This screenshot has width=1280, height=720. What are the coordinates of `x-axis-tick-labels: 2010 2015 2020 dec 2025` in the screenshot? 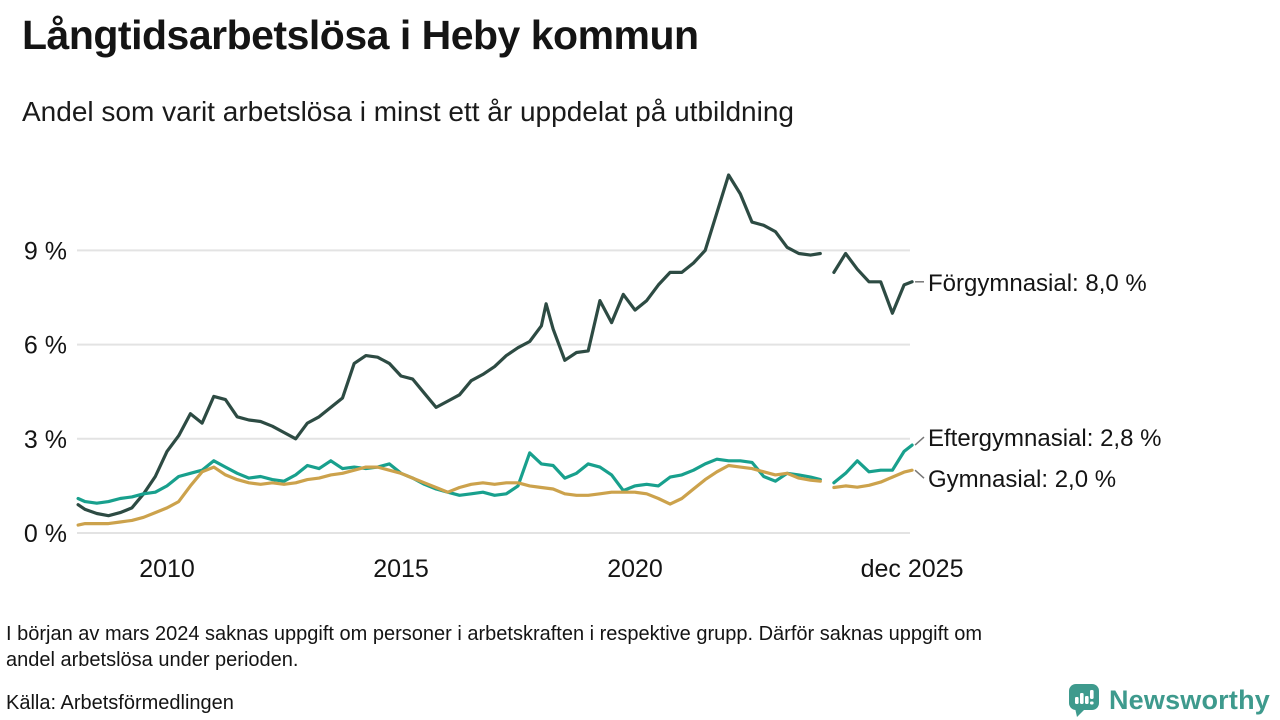 It's located at (551, 569).